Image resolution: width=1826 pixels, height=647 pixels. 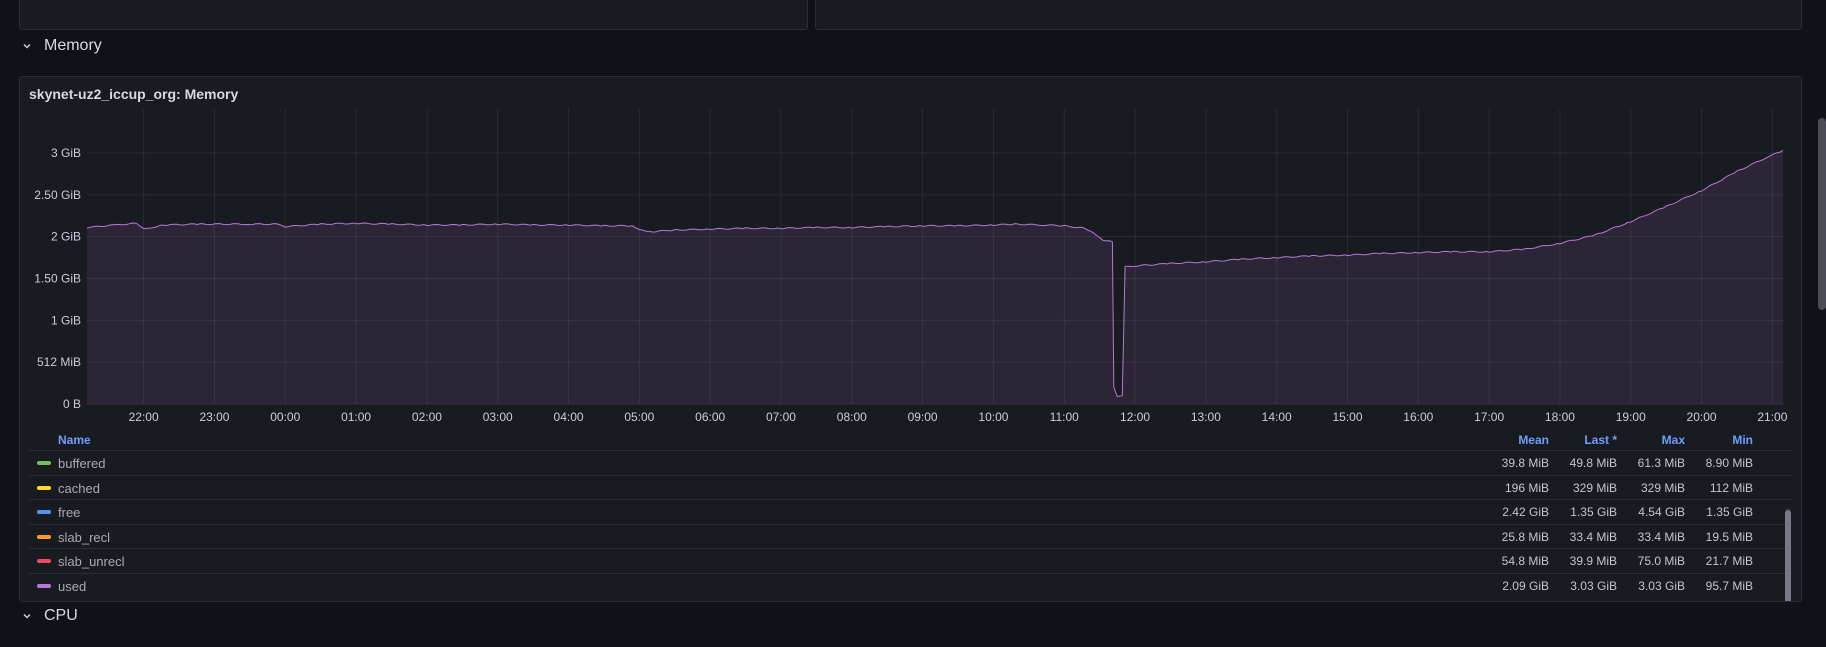 I want to click on top-right-panel, so click(x=1308, y=15).